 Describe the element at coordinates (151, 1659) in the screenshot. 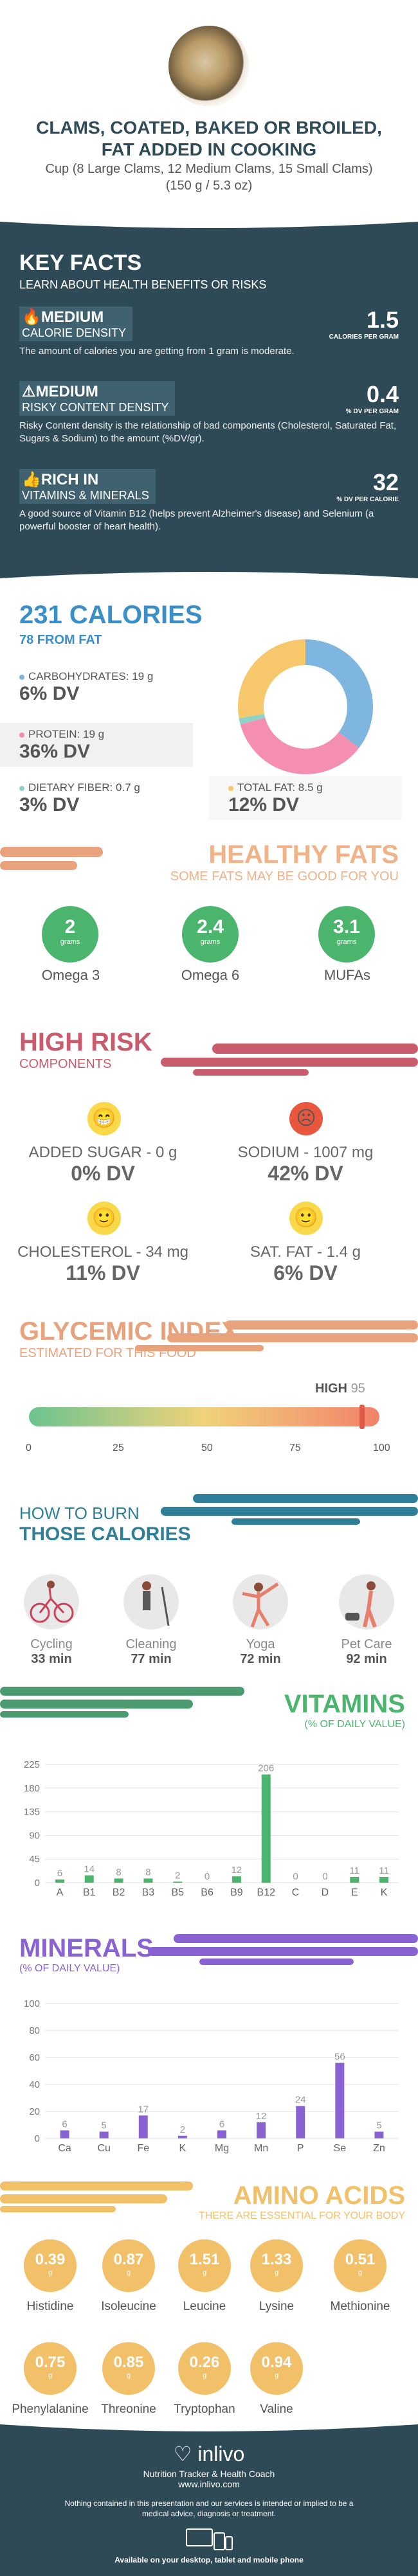

I see `activity-minutes: 77 min` at that location.